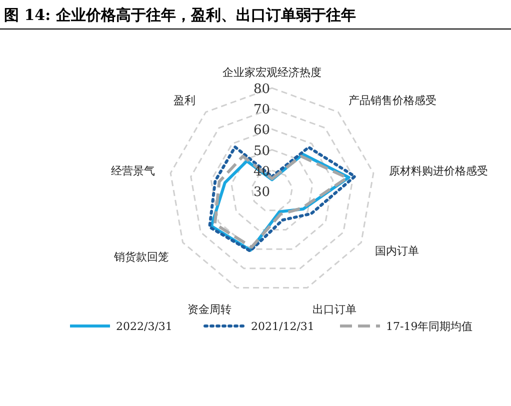 This screenshot has width=511, height=406. I want to click on y-tick-label: 70, so click(261, 110).